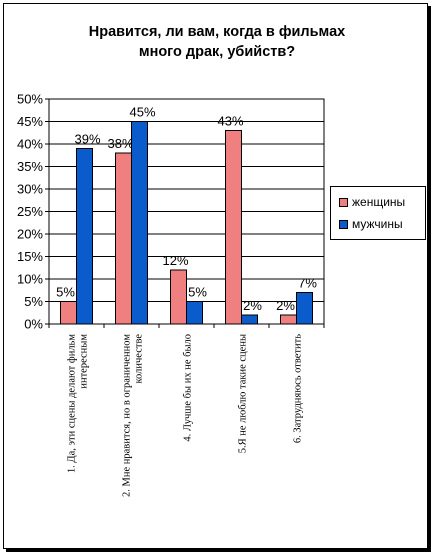 This screenshot has width=434, height=555. Describe the element at coordinates (120, 143) in the screenshot. I see `data-label-women: 38%` at that location.